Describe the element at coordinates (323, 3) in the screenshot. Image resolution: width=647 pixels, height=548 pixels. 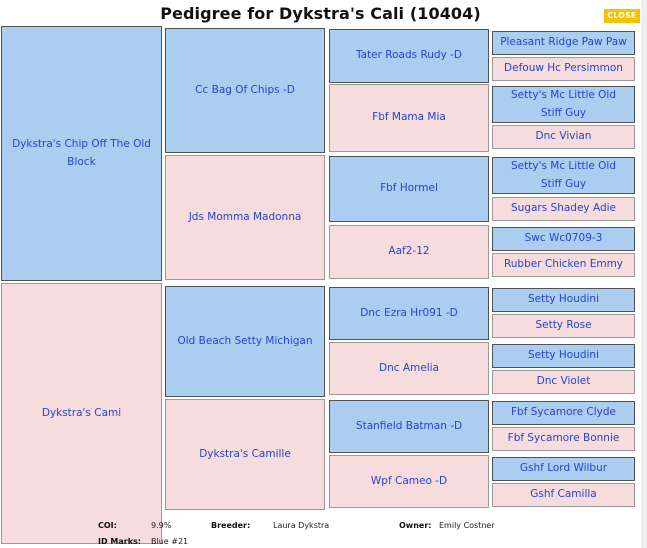
I see `background-strip` at that location.